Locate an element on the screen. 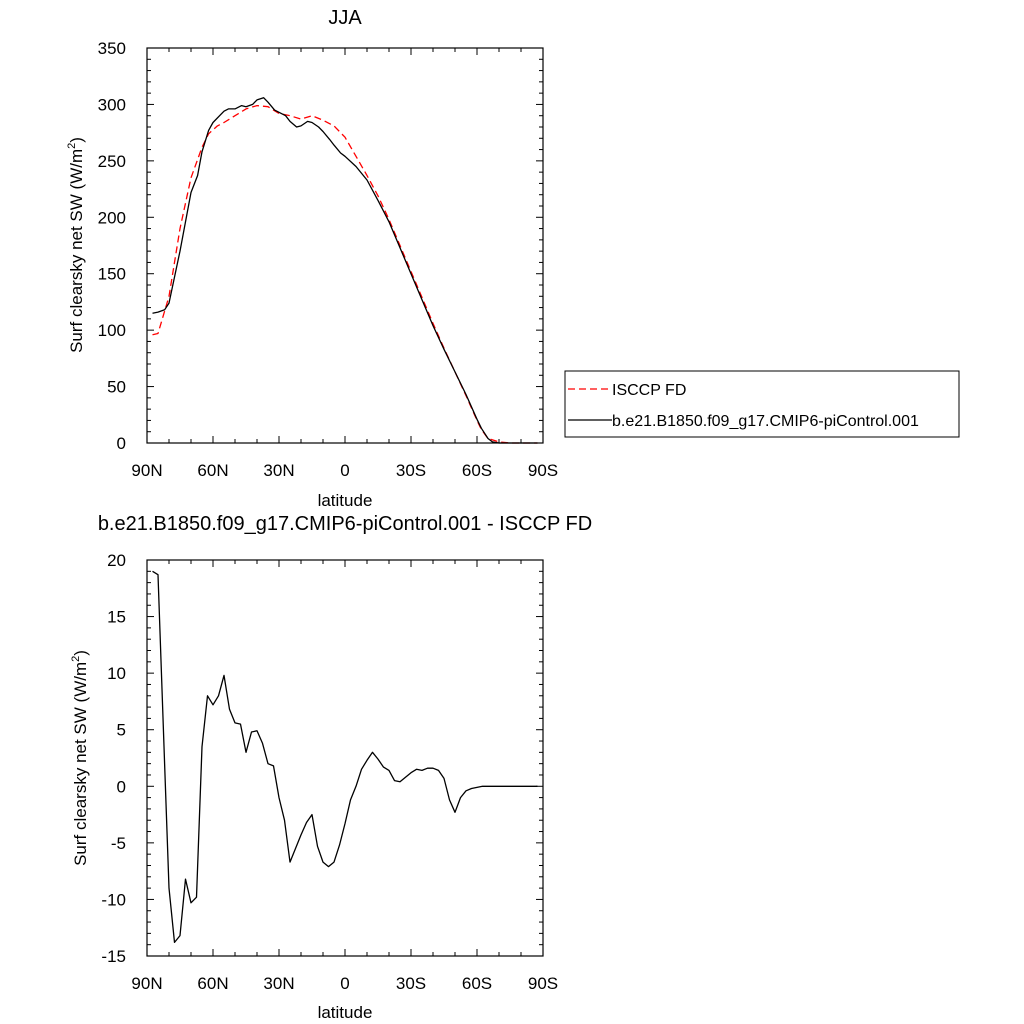 Image resolution: width=1024 pixels, height=1024 pixels. top-y-tick-label: 50 is located at coordinates (116, 387).